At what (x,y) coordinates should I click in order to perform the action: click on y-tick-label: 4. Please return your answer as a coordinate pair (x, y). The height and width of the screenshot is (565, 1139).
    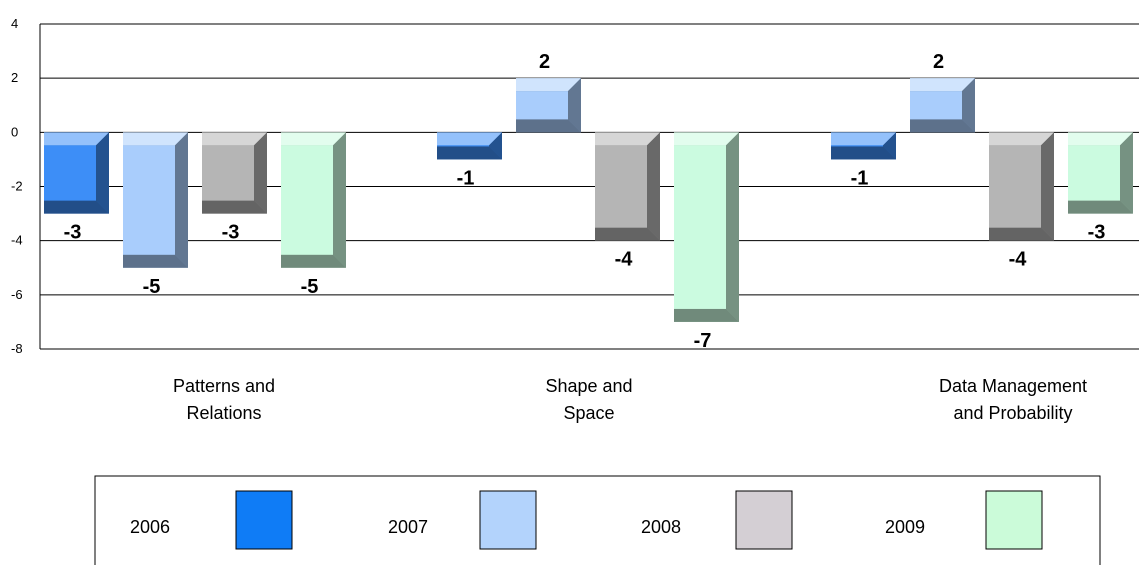
    Looking at the image, I should click on (14, 23).